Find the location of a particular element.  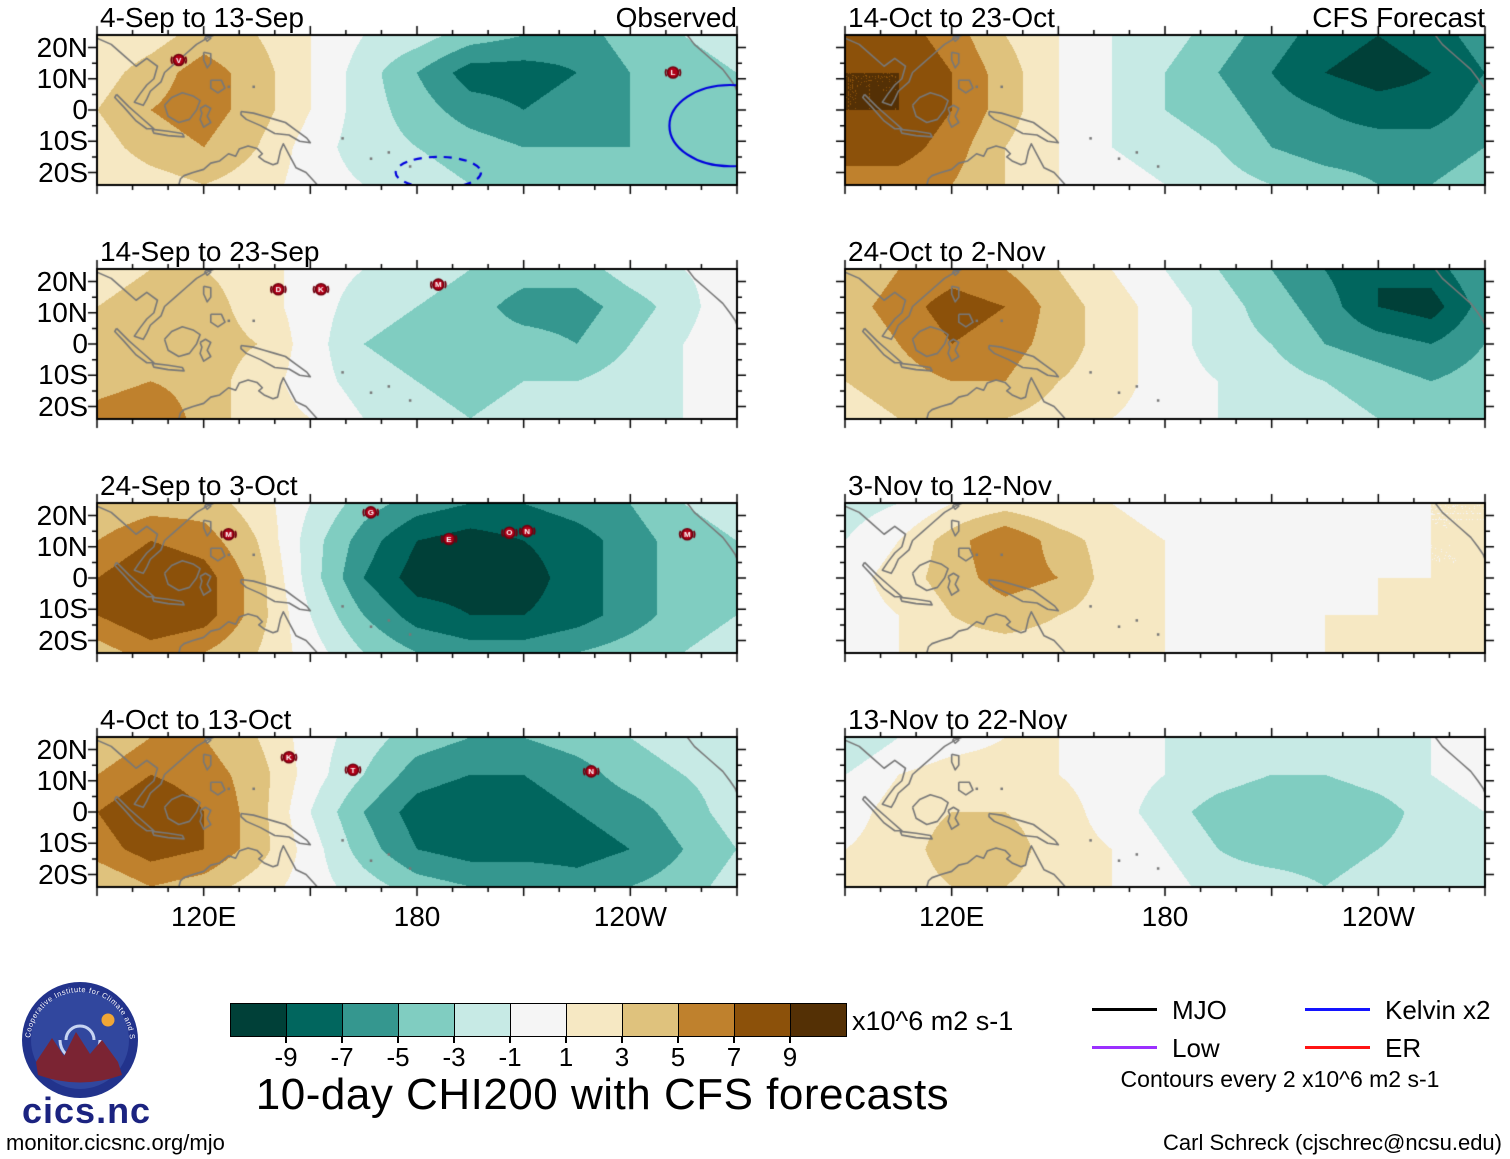

logo-mountains-icon is located at coordinates (79, 1057).